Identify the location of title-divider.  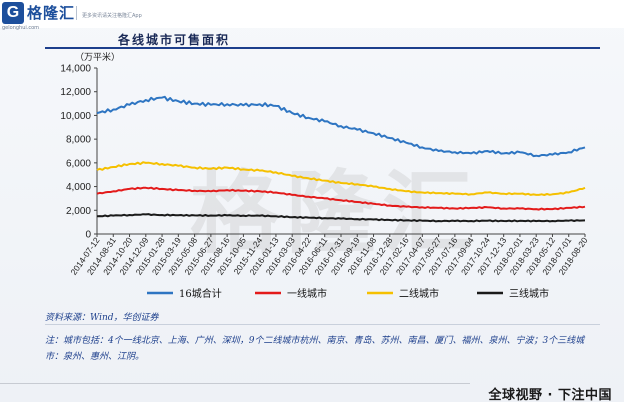
(322, 48).